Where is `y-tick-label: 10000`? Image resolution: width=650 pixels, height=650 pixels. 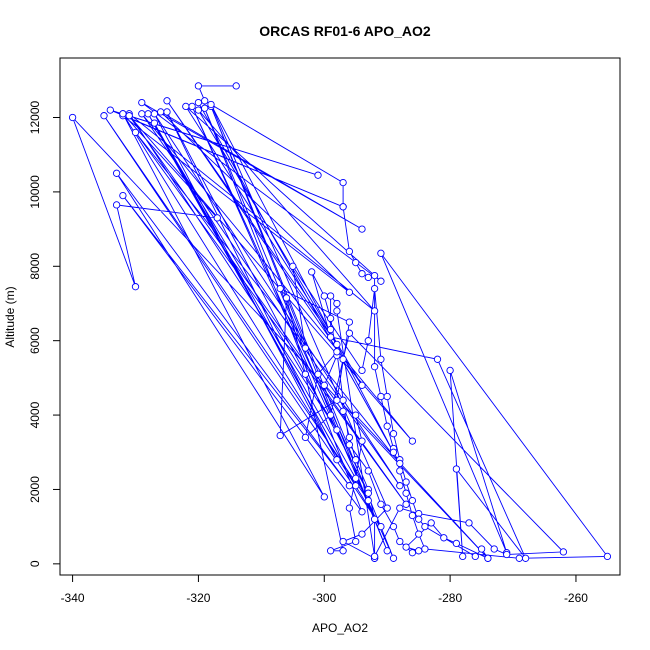 y-tick-label: 10000 is located at coordinates (35, 192).